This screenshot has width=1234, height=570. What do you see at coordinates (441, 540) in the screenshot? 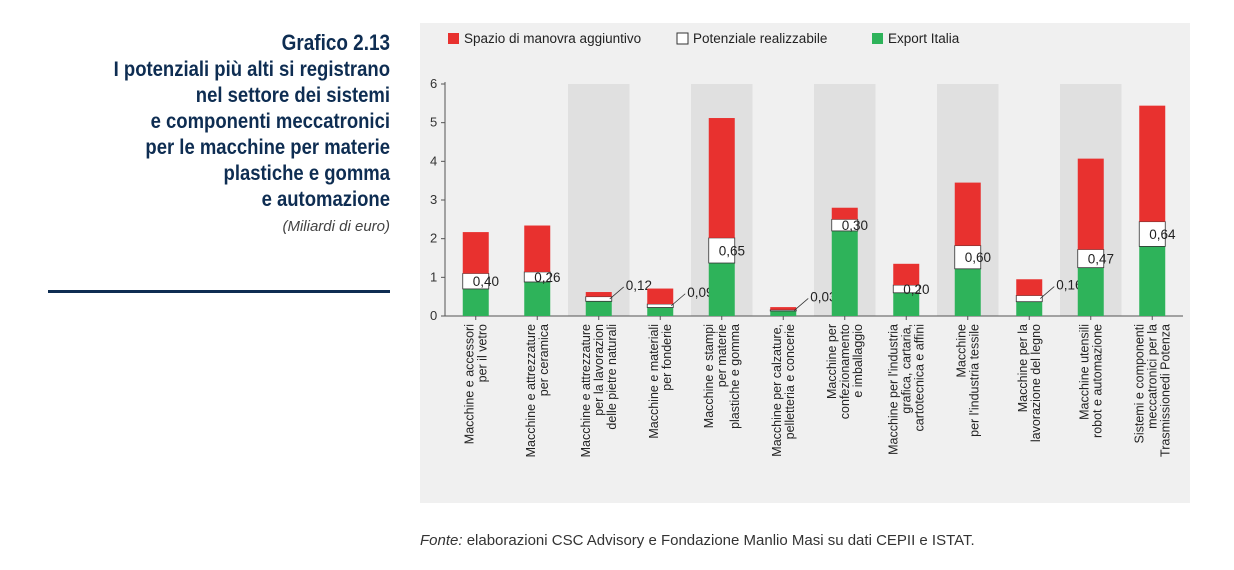
I see `source-prefix: Fonte:` at bounding box center [441, 540].